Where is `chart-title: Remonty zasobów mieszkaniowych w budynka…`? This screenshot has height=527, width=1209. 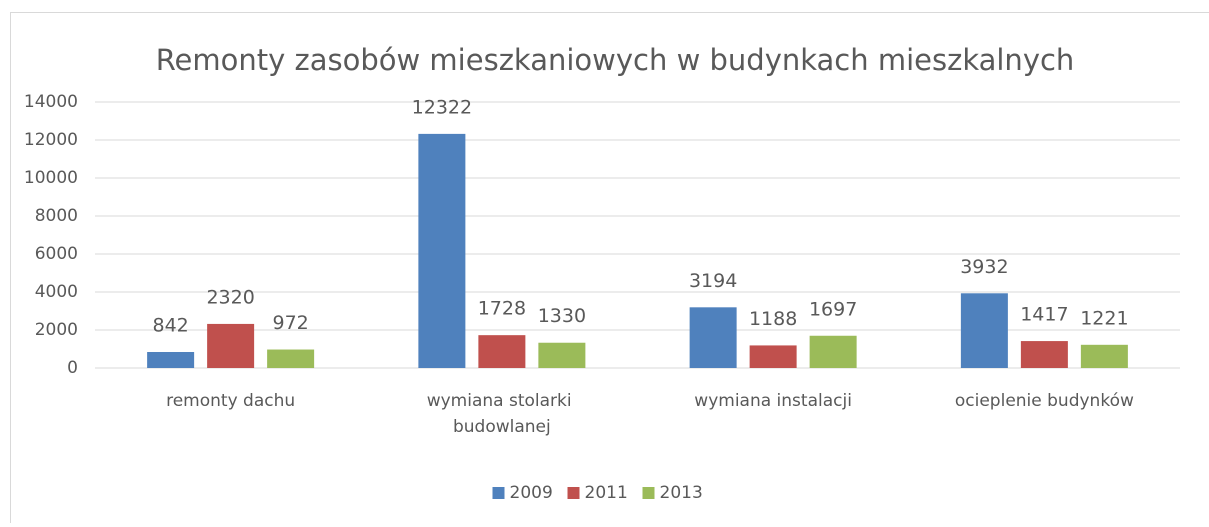
chart-title: Remonty zasobów mieszkaniowych w budynka… is located at coordinates (615, 60).